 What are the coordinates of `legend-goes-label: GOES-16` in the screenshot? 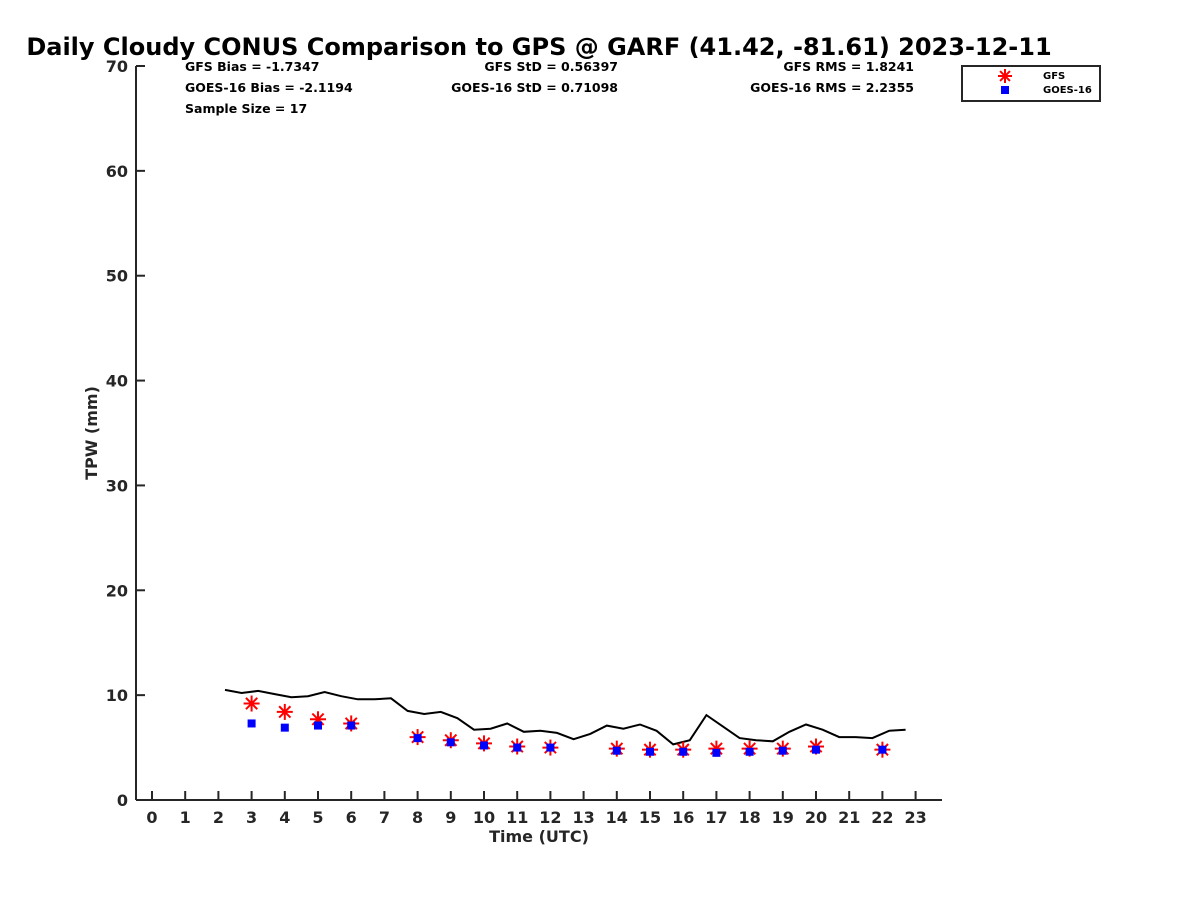 It's located at (1067, 90).